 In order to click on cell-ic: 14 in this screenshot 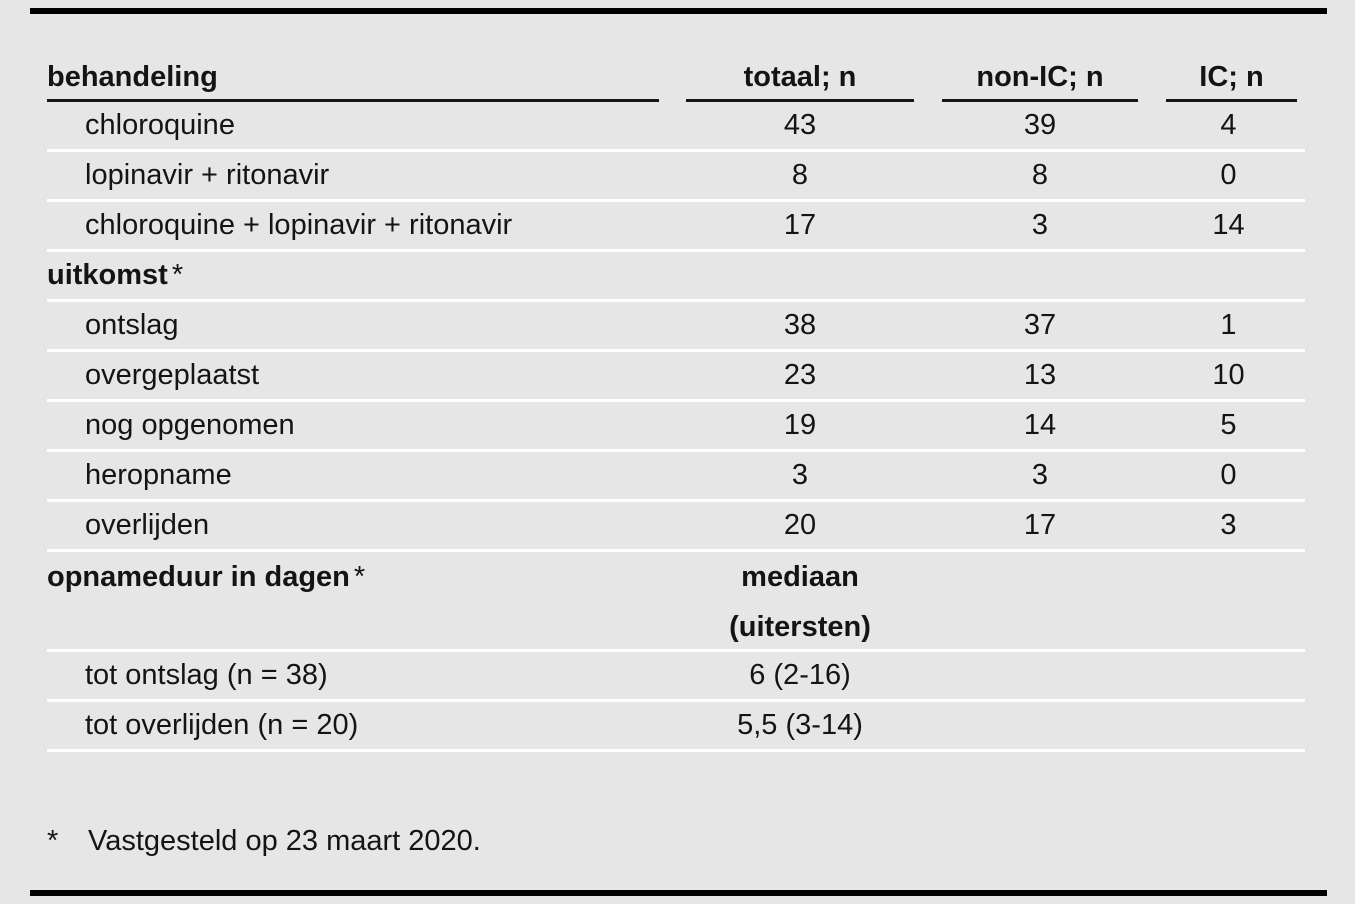, I will do `click(1228, 225)`.